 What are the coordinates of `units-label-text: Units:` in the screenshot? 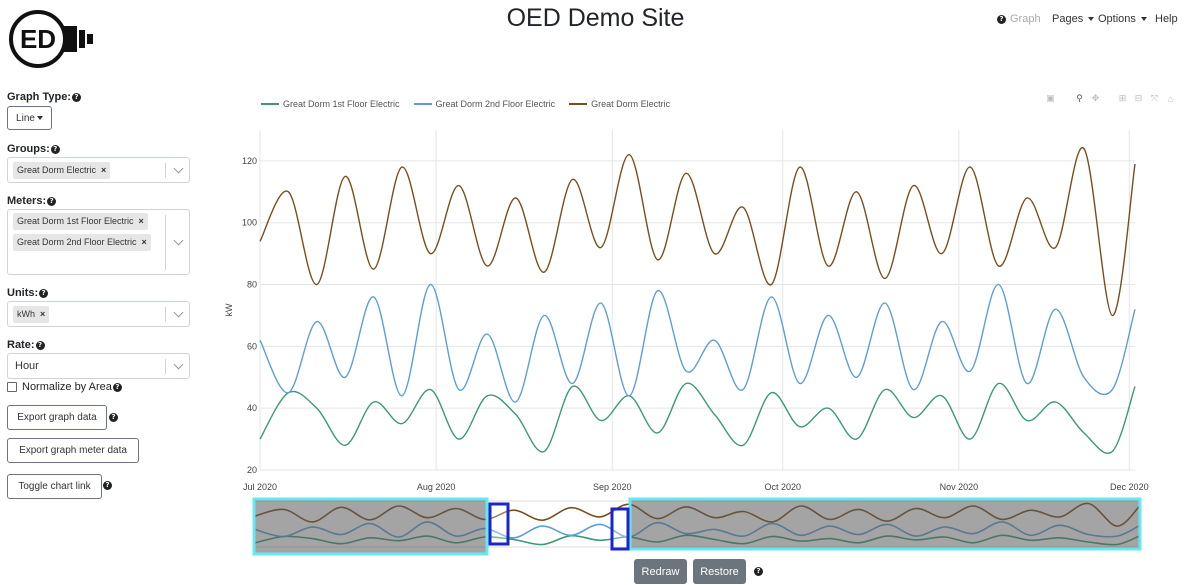 It's located at (23, 293).